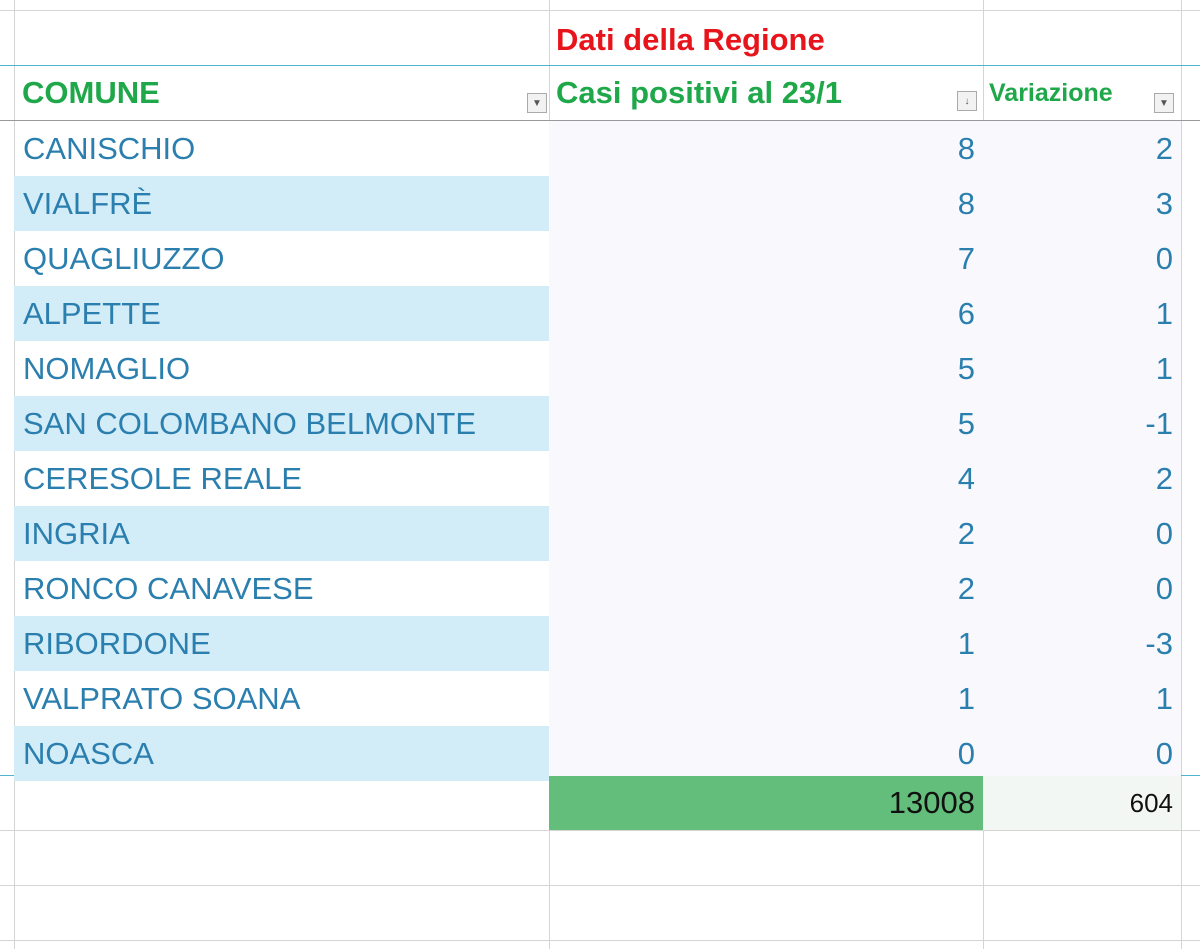 The width and height of the screenshot is (1200, 949). Describe the element at coordinates (766, 803) in the screenshot. I see `total-casi: 13008` at that location.